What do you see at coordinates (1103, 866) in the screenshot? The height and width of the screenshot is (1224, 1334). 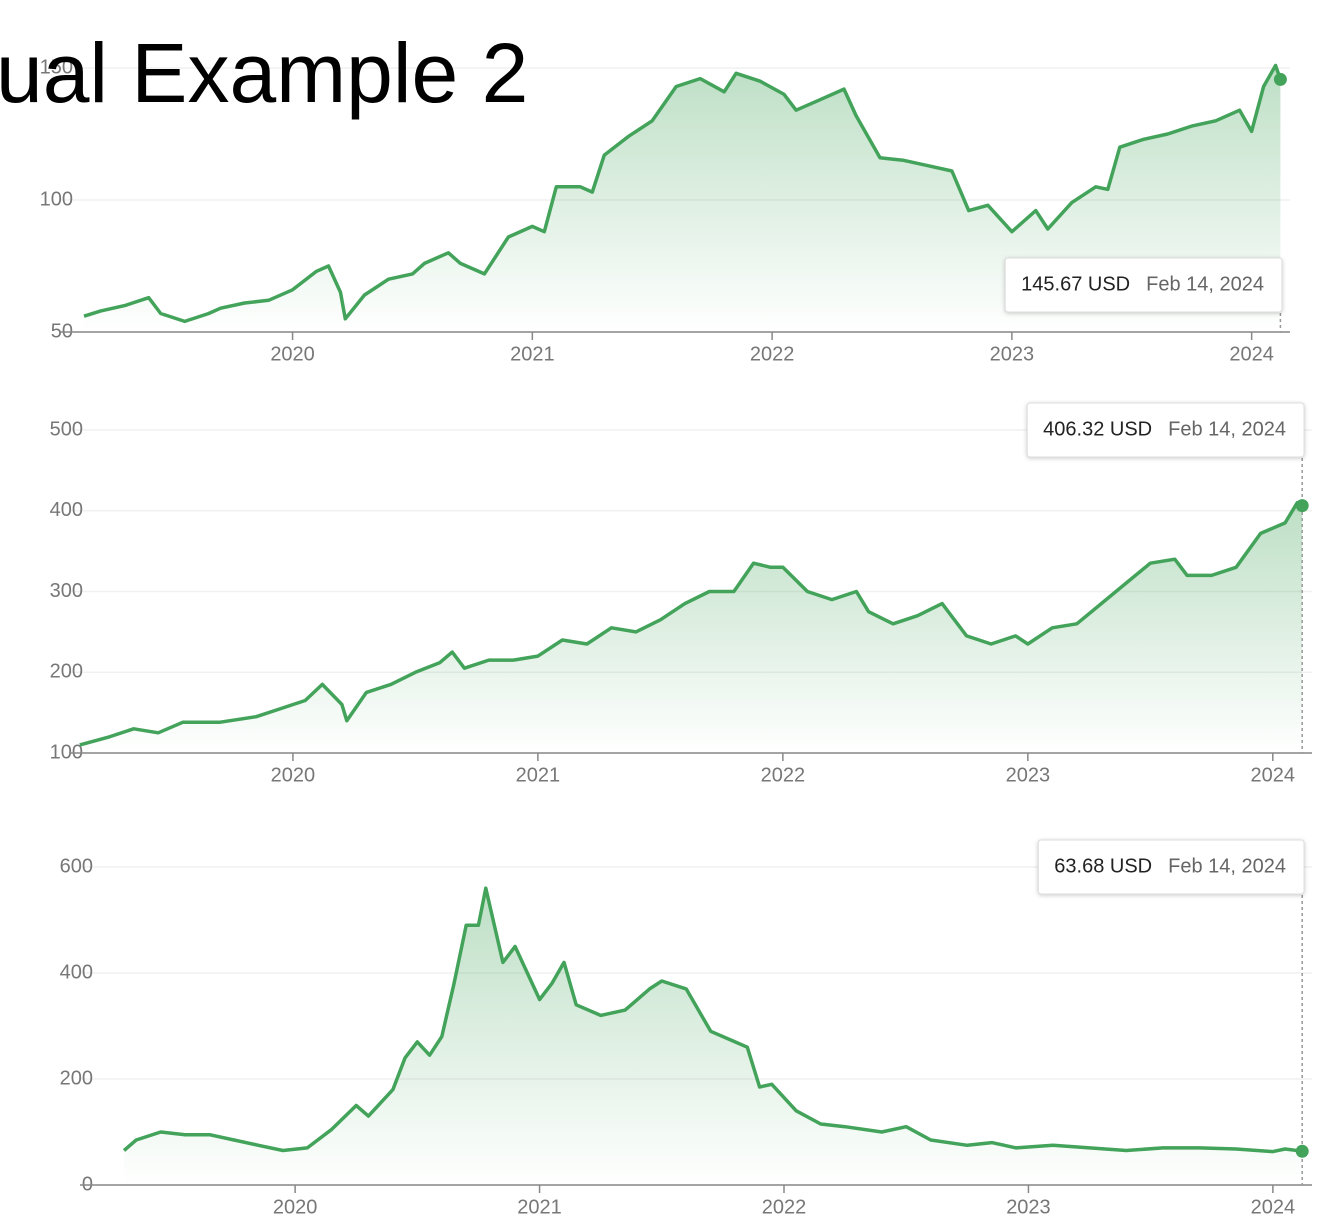 I see `tooltip-price: 63.68 USD` at bounding box center [1103, 866].